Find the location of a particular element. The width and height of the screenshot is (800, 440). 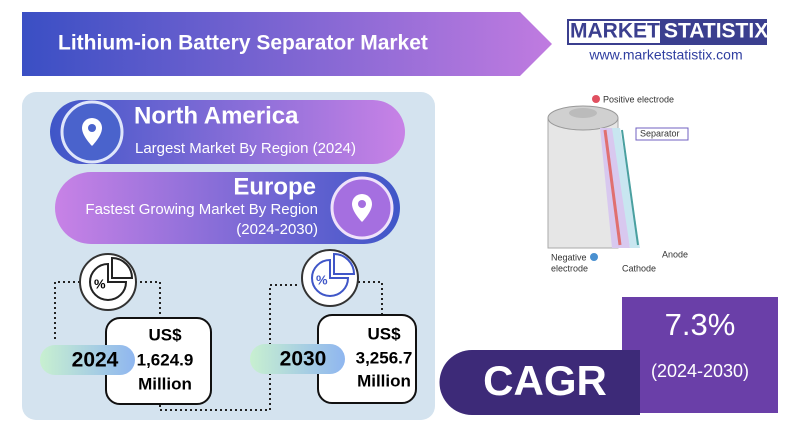

region-caption: (2024-2030) is located at coordinates (277, 229).